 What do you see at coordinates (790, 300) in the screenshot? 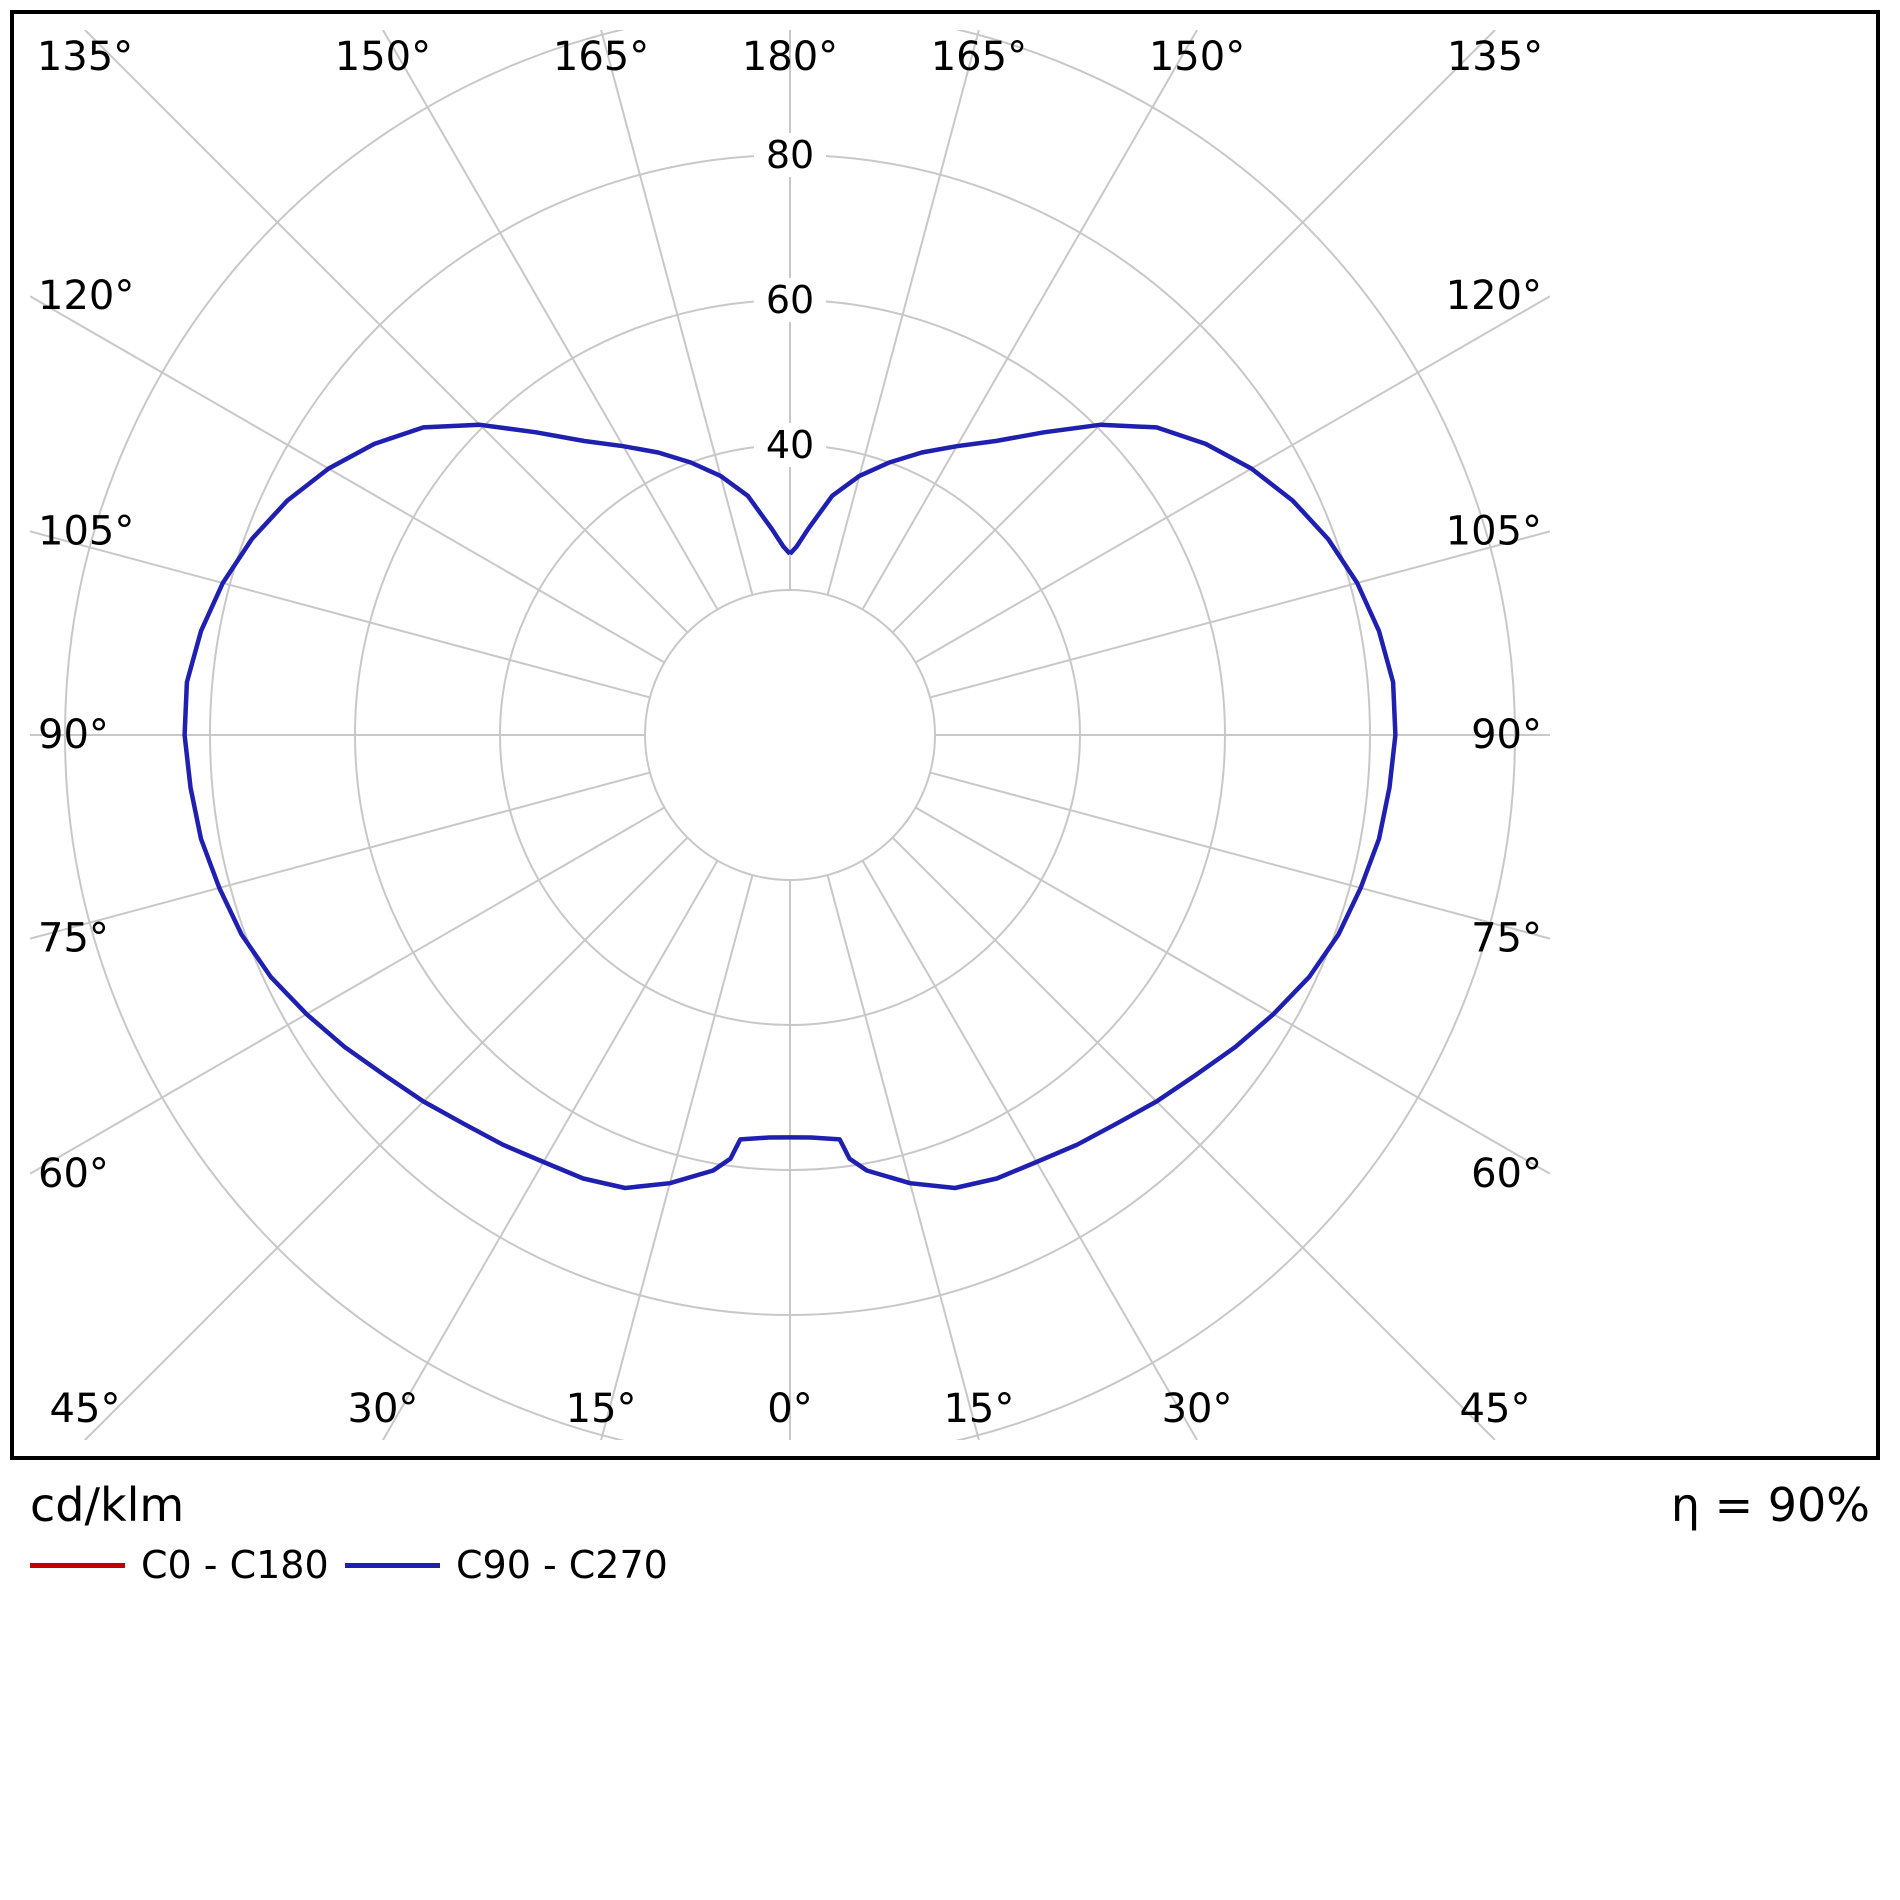
I see `svg-text: 60` at bounding box center [790, 300].